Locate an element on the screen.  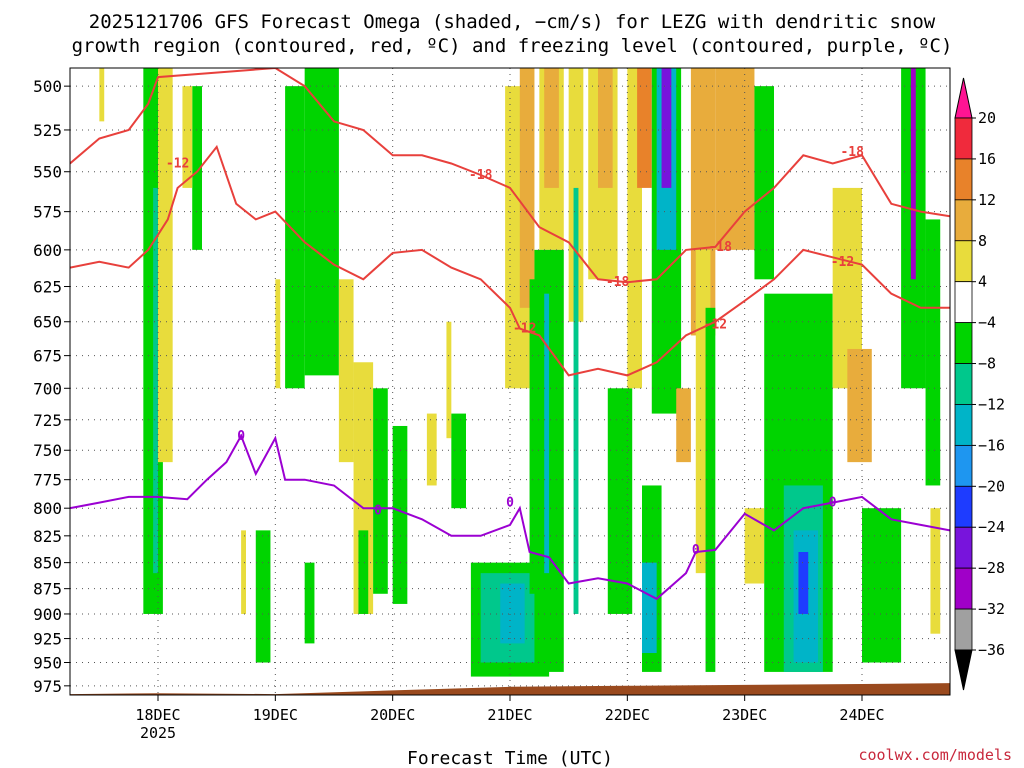
colorbar-label: 12 is located at coordinates (987, 200).